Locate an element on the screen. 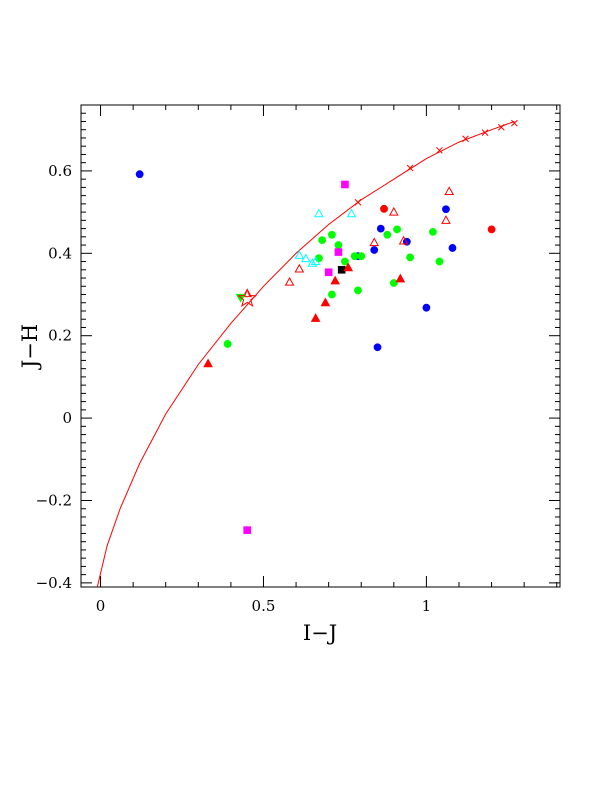 Image resolution: width=612 pixels, height=792 pixels. y-tick-label: 0.2 is located at coordinates (60, 336).